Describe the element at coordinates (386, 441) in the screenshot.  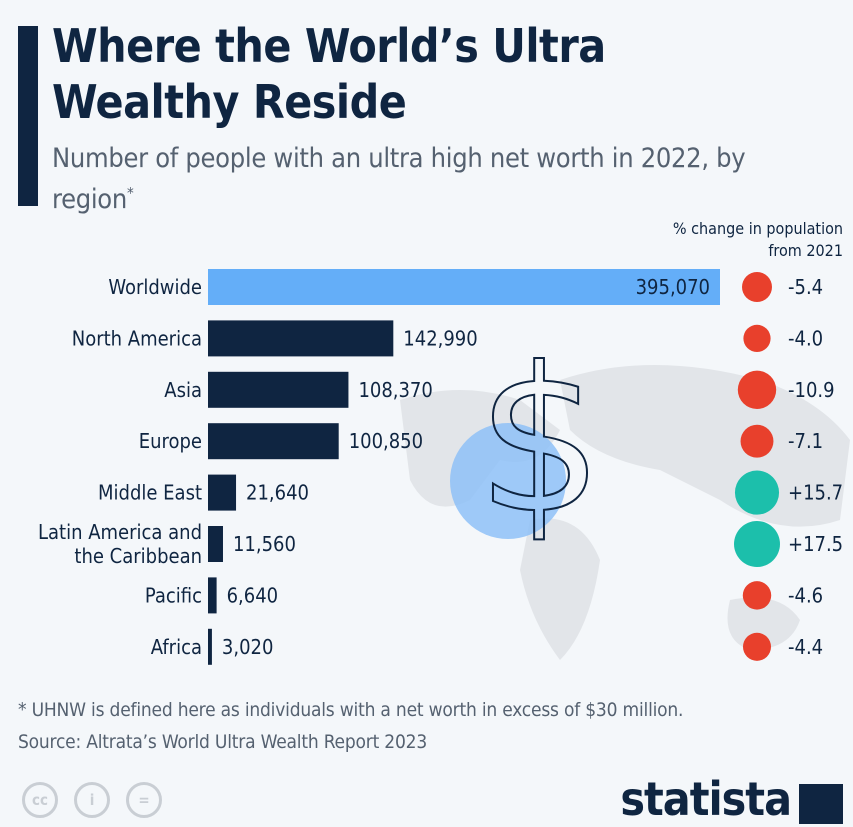
I see `value-label: 100,850` at that location.